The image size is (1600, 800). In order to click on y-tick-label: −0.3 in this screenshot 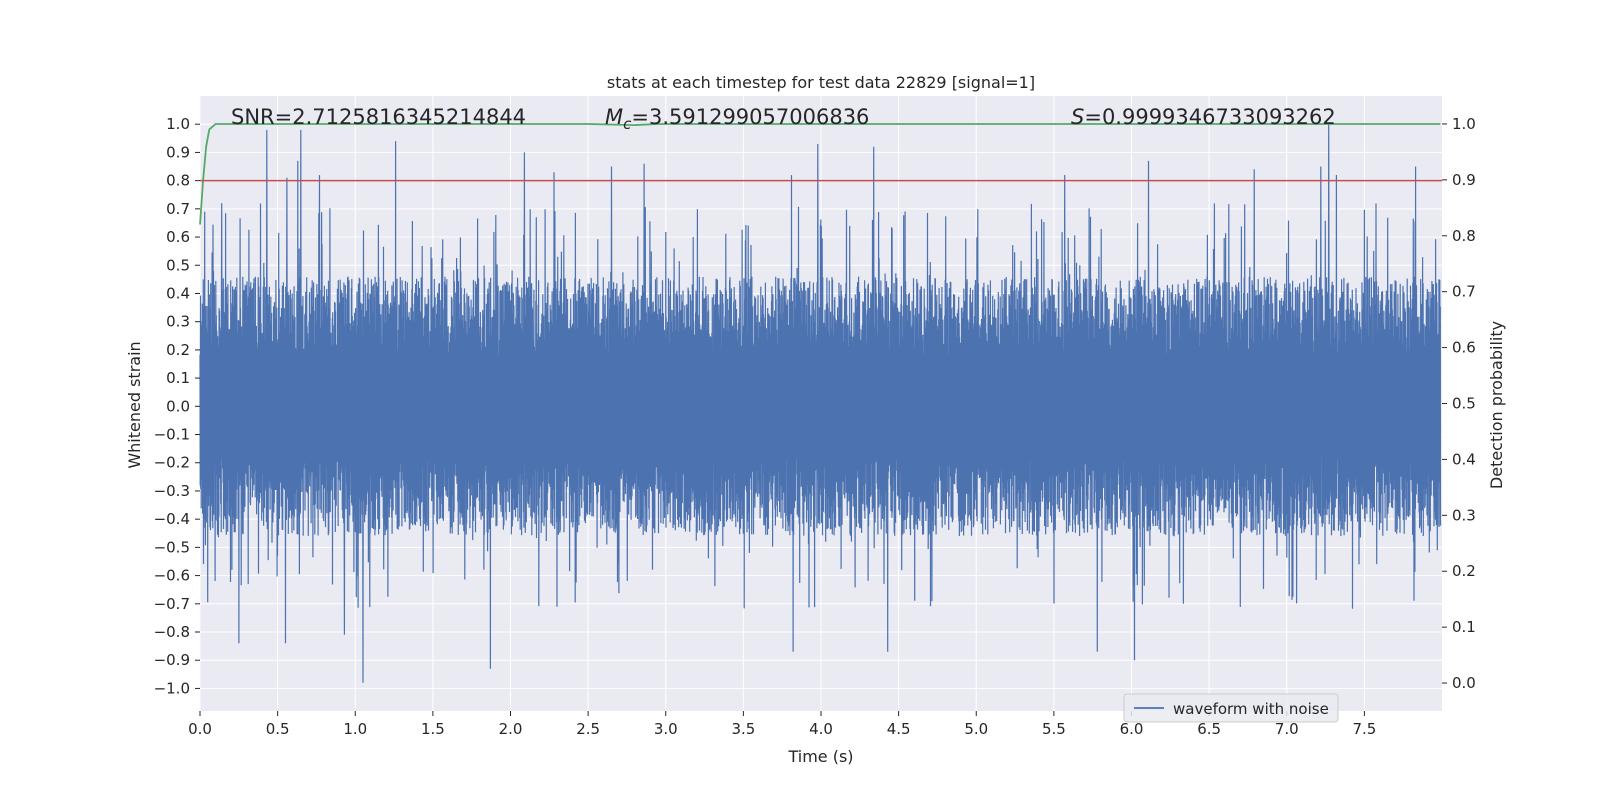, I will do `click(172, 491)`.